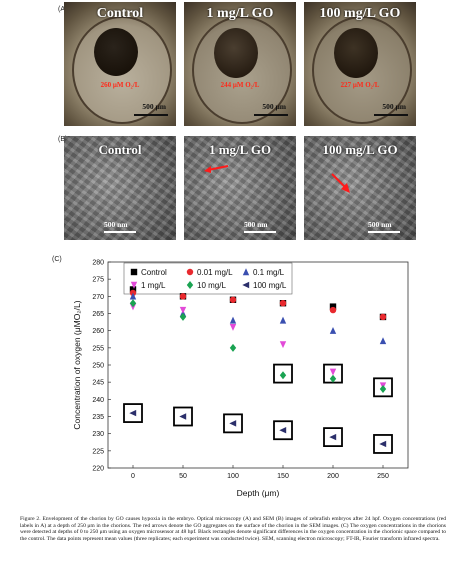  Describe the element at coordinates (360, 85) in the screenshot. I see `oxygen-label: 227 μM O₂/L` at that location.